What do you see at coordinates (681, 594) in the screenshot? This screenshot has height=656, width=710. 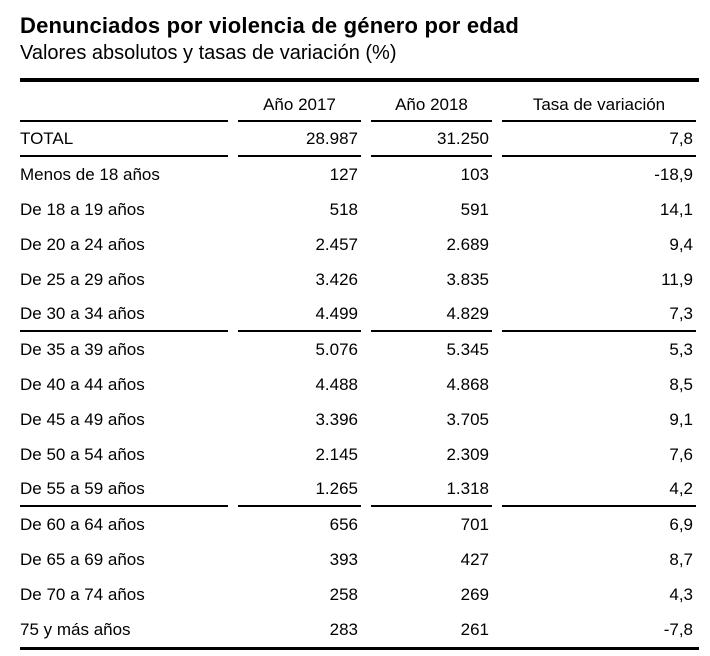 I see `row-variation-rate: 4,3` at bounding box center [681, 594].